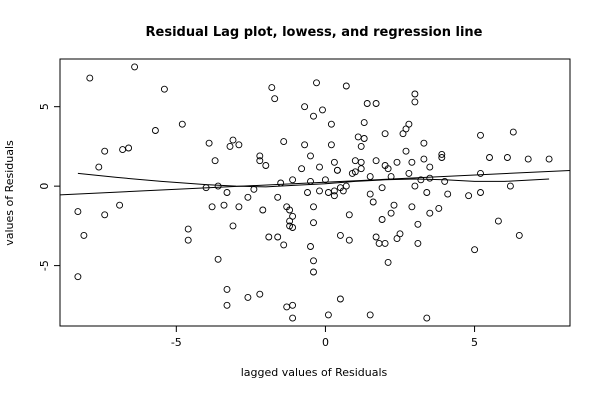 Image resolution: width=599 pixels, height=400 pixels. I want to click on regression-line, so click(315, 182).